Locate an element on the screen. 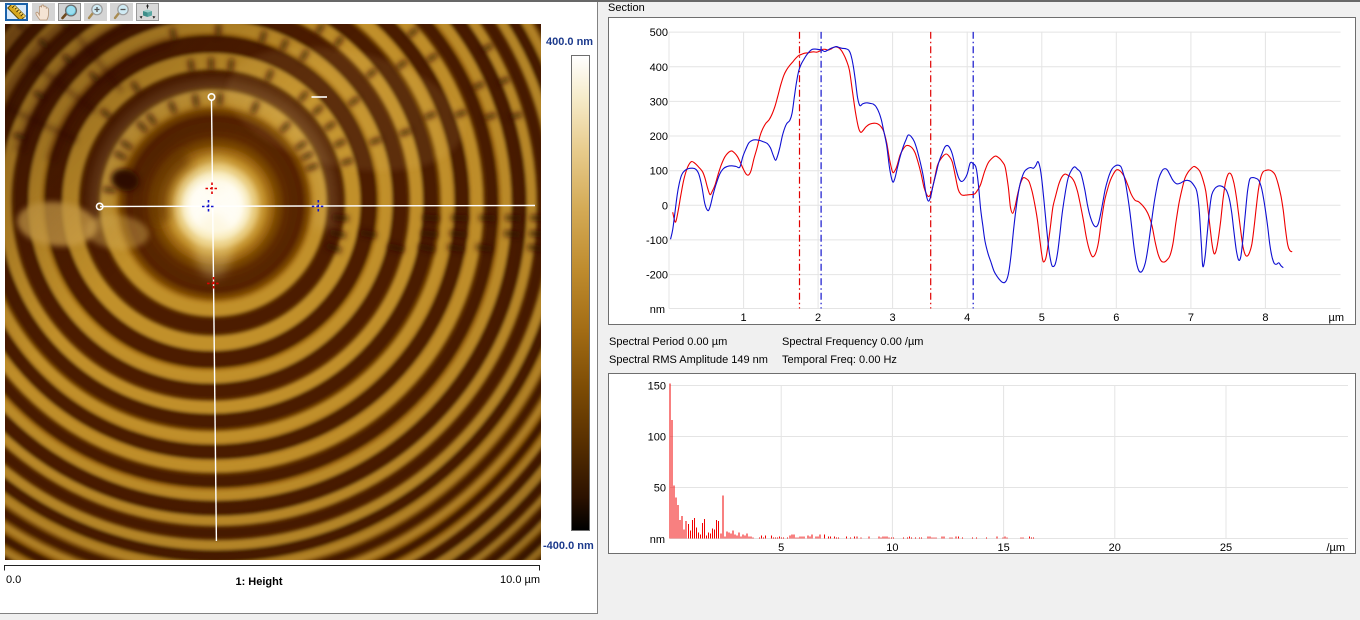  svg-text: 7 is located at coordinates (1191, 318).